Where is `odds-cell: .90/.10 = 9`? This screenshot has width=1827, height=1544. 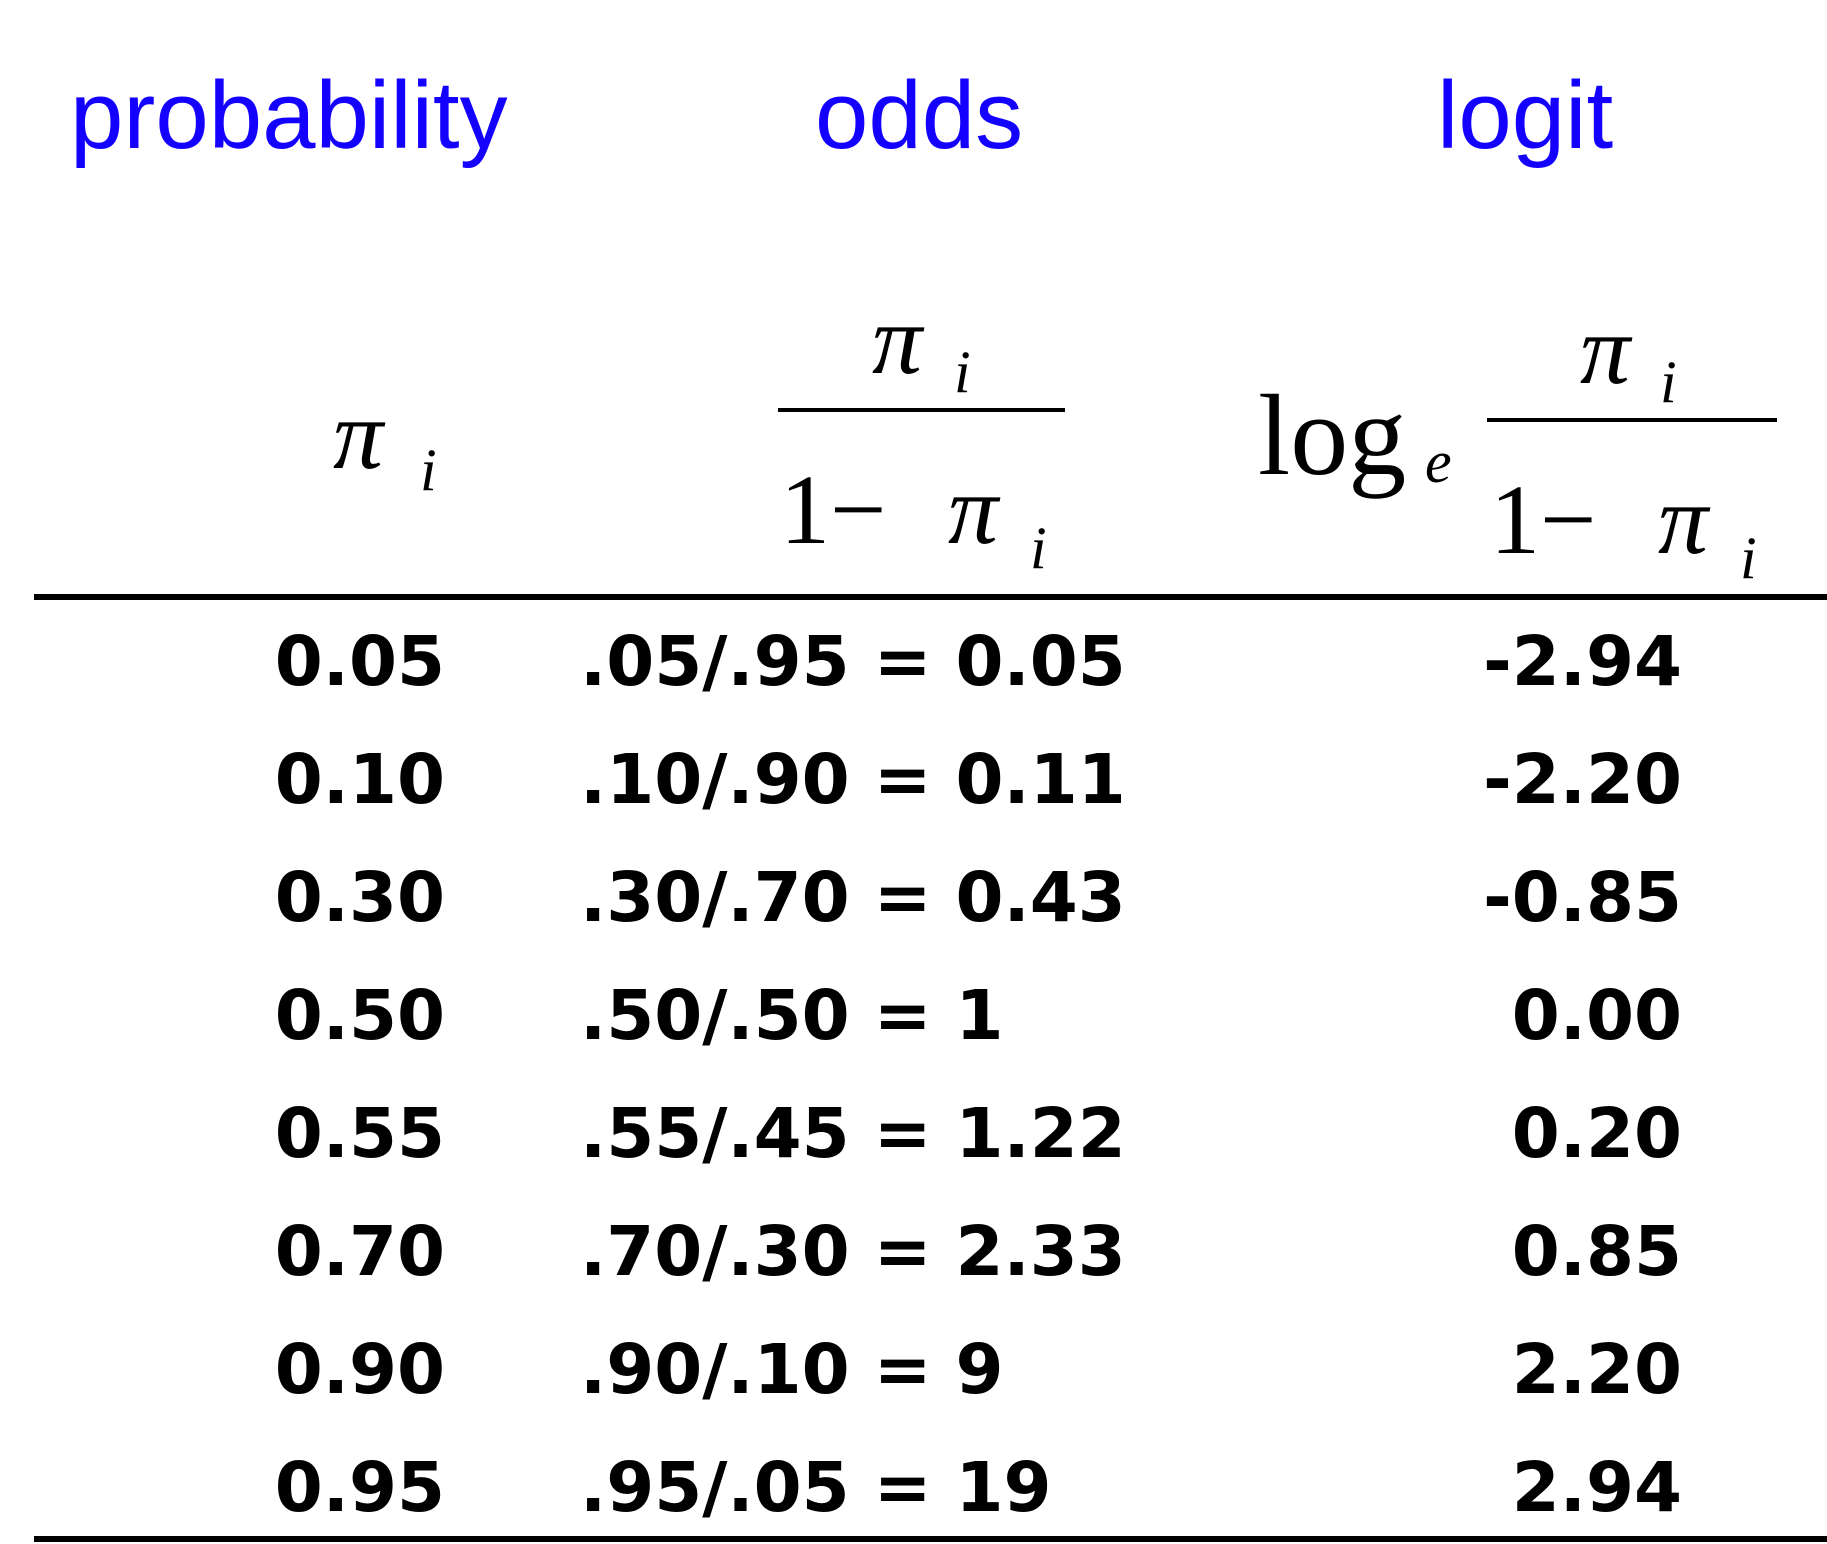
odds-cell: .90/.10 = 9 is located at coordinates (792, 1370).